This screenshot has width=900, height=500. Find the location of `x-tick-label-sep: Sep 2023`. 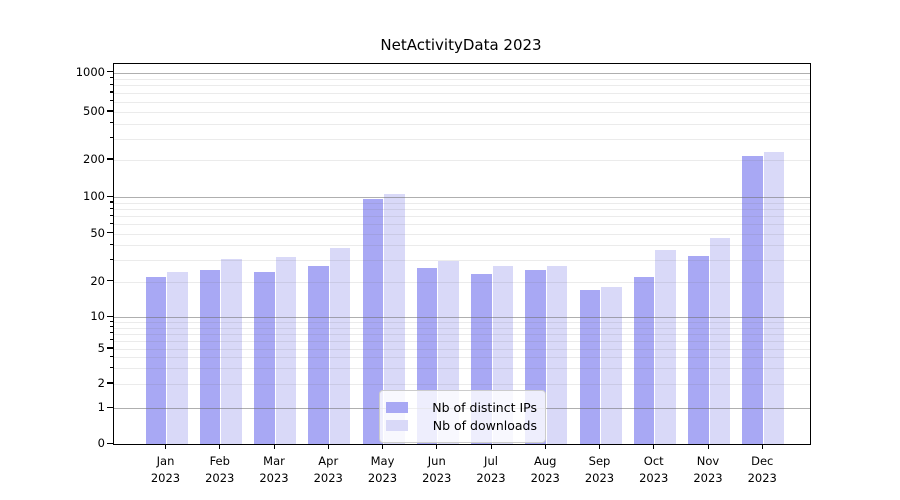

x-tick-label-sep: Sep 2023 is located at coordinates (600, 470).